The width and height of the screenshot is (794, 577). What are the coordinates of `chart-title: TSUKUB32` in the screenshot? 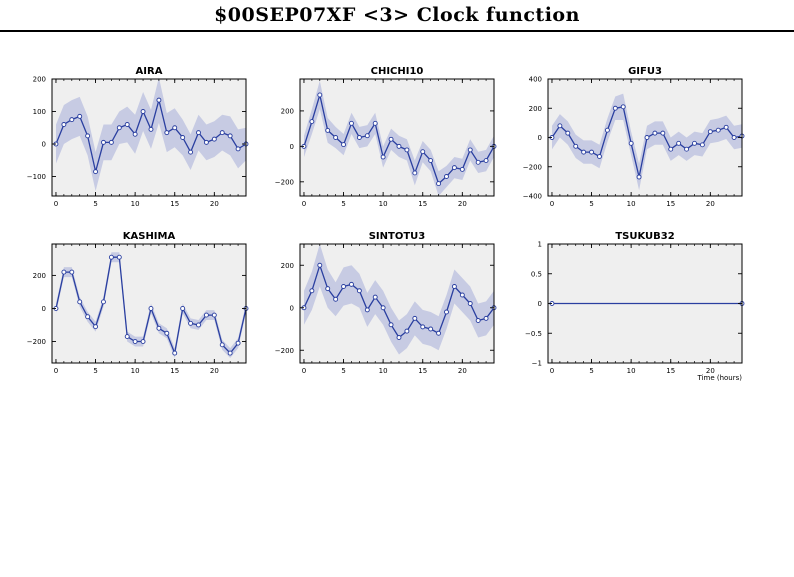 It's located at (644, 236).